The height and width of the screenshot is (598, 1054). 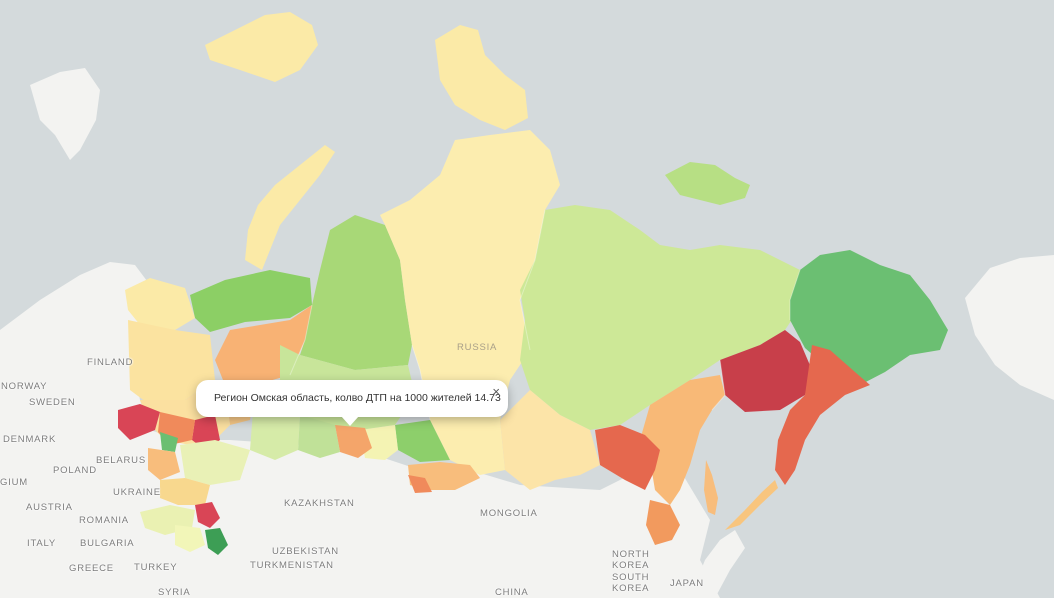 What do you see at coordinates (171, 362) in the screenshot?
I see `region-karelia` at bounding box center [171, 362].